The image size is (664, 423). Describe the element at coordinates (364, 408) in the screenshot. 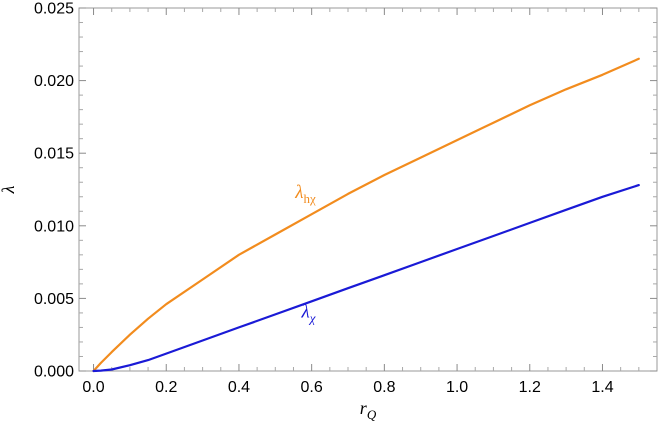

I see `x-axis-label-main: r` at that location.